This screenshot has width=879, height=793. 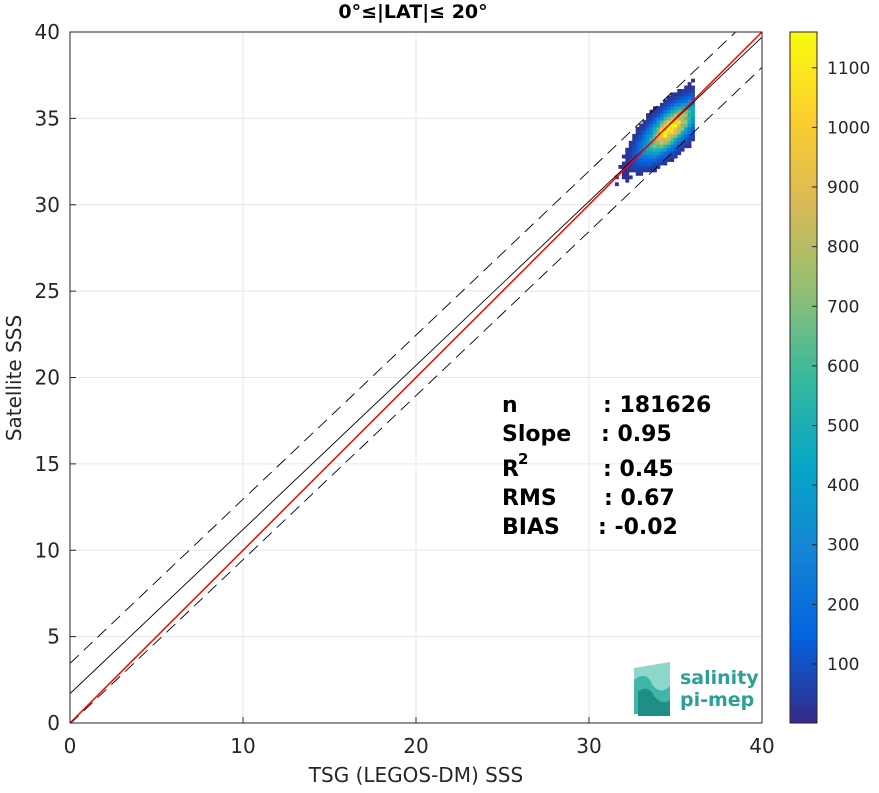 I want to click on x-tick-label: 30, so click(x=588, y=746).